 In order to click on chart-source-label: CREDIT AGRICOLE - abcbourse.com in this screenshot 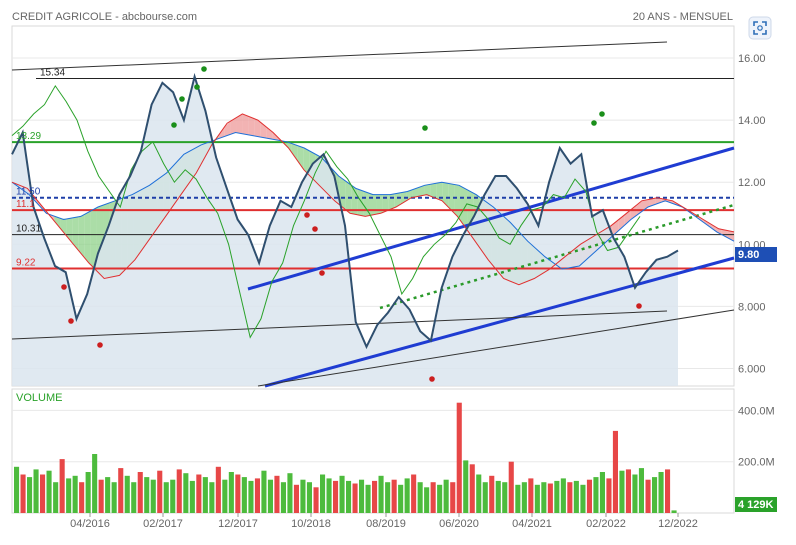, I will do `click(104, 17)`.